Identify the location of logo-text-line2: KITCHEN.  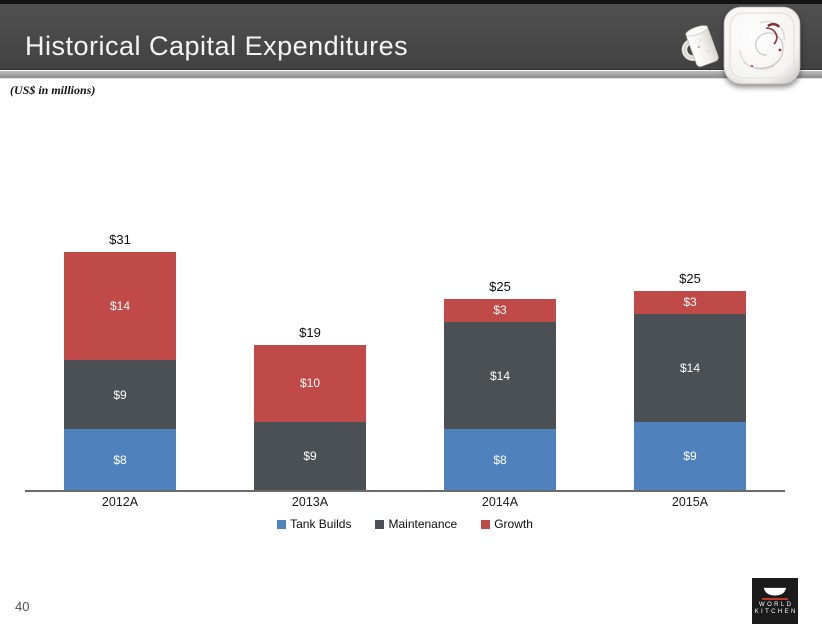
(776, 611).